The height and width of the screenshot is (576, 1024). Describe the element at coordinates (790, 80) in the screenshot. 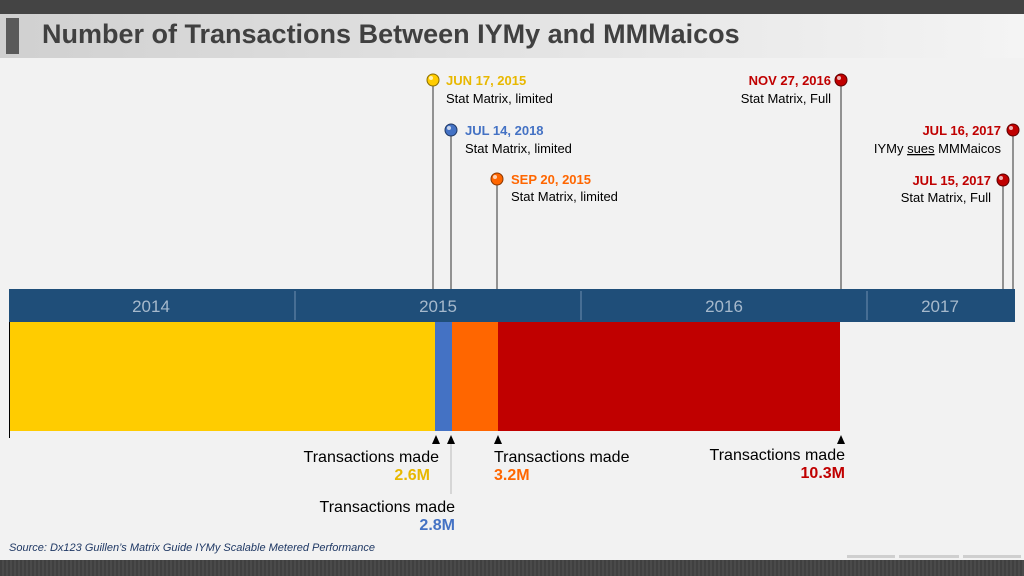

I see `event-date-nov-27-2016: NOV 27, 2016` at that location.